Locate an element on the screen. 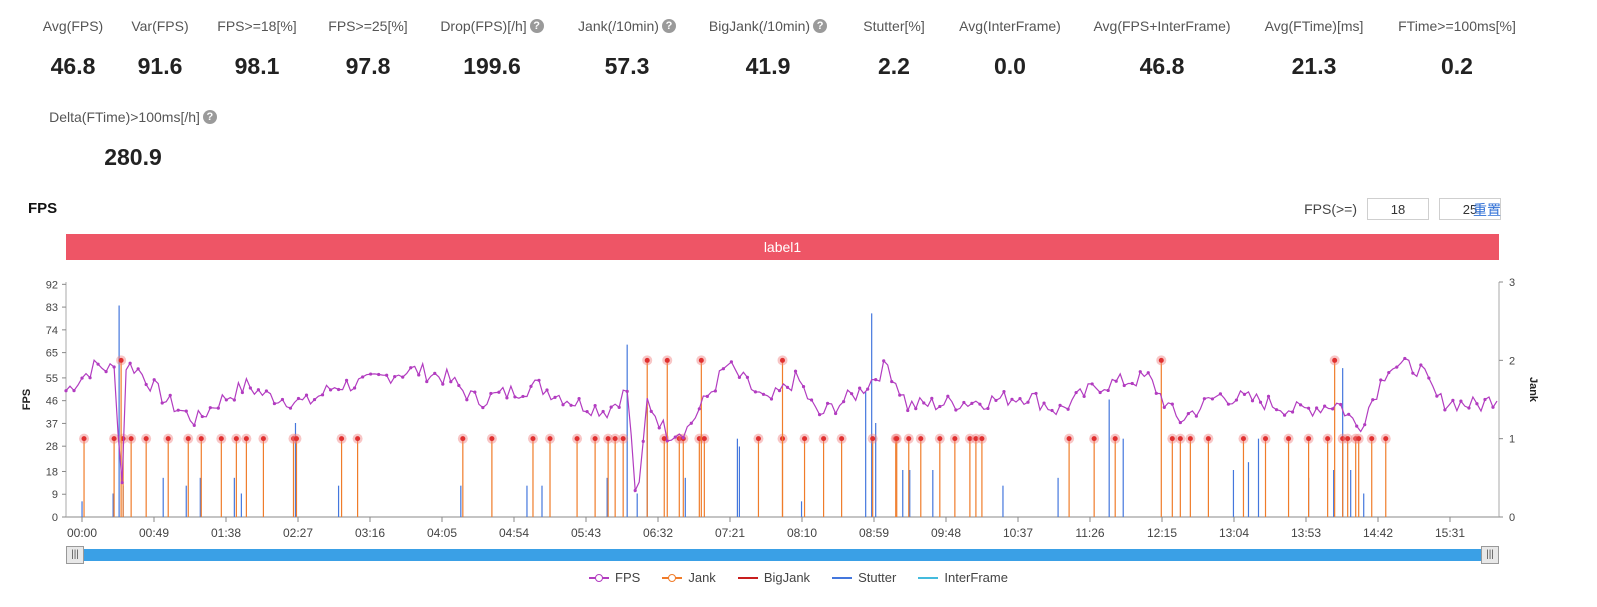 The height and width of the screenshot is (607, 1597). metric-value: 2.2 is located at coordinates (894, 66).